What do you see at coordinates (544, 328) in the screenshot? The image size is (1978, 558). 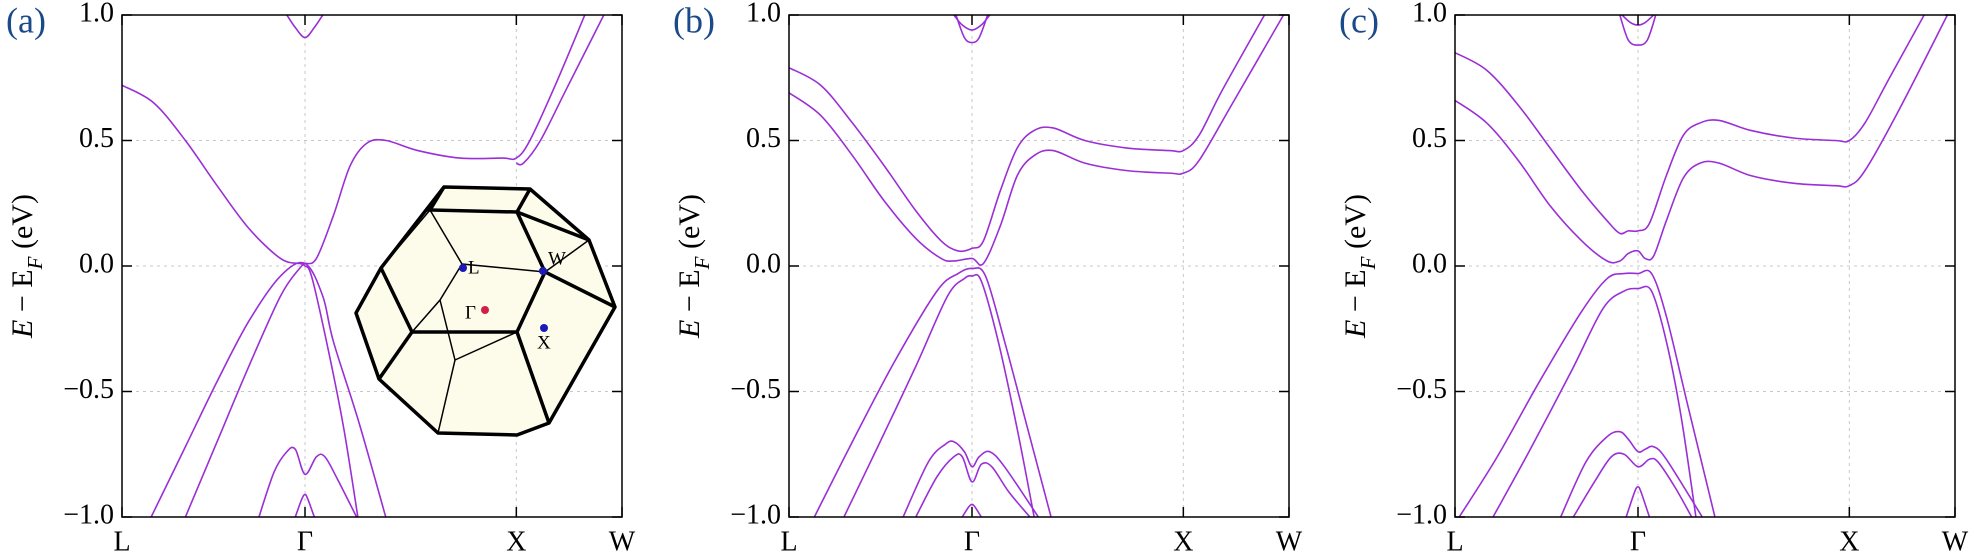 I see `point-x` at bounding box center [544, 328].